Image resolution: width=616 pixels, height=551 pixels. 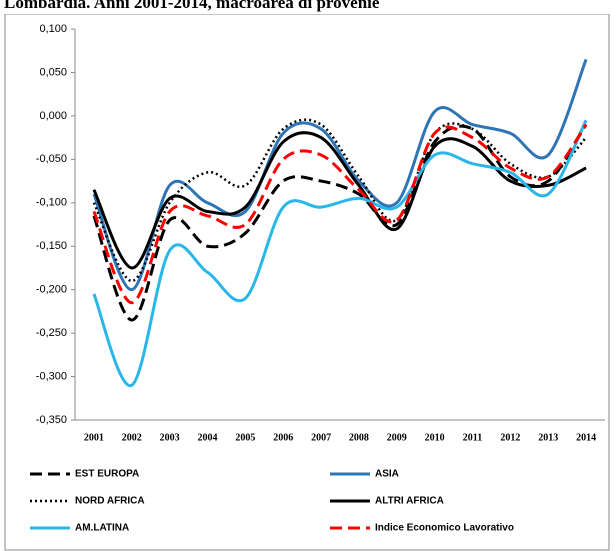 What do you see at coordinates (132, 437) in the screenshot?
I see `x-tick-label: 2002` at bounding box center [132, 437].